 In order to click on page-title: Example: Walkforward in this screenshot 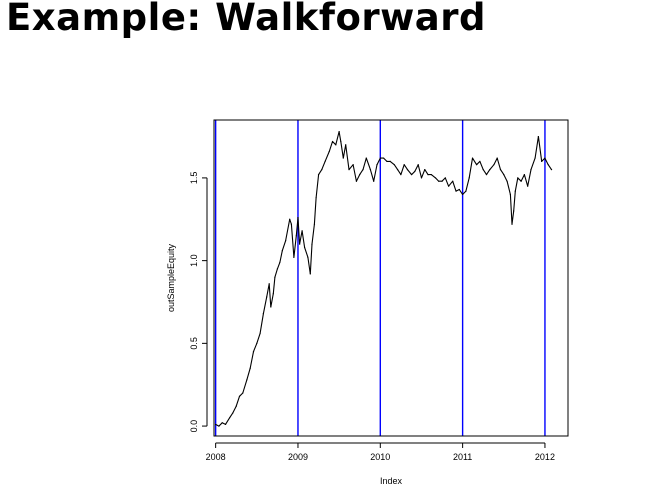, I will do `click(246, 19)`.